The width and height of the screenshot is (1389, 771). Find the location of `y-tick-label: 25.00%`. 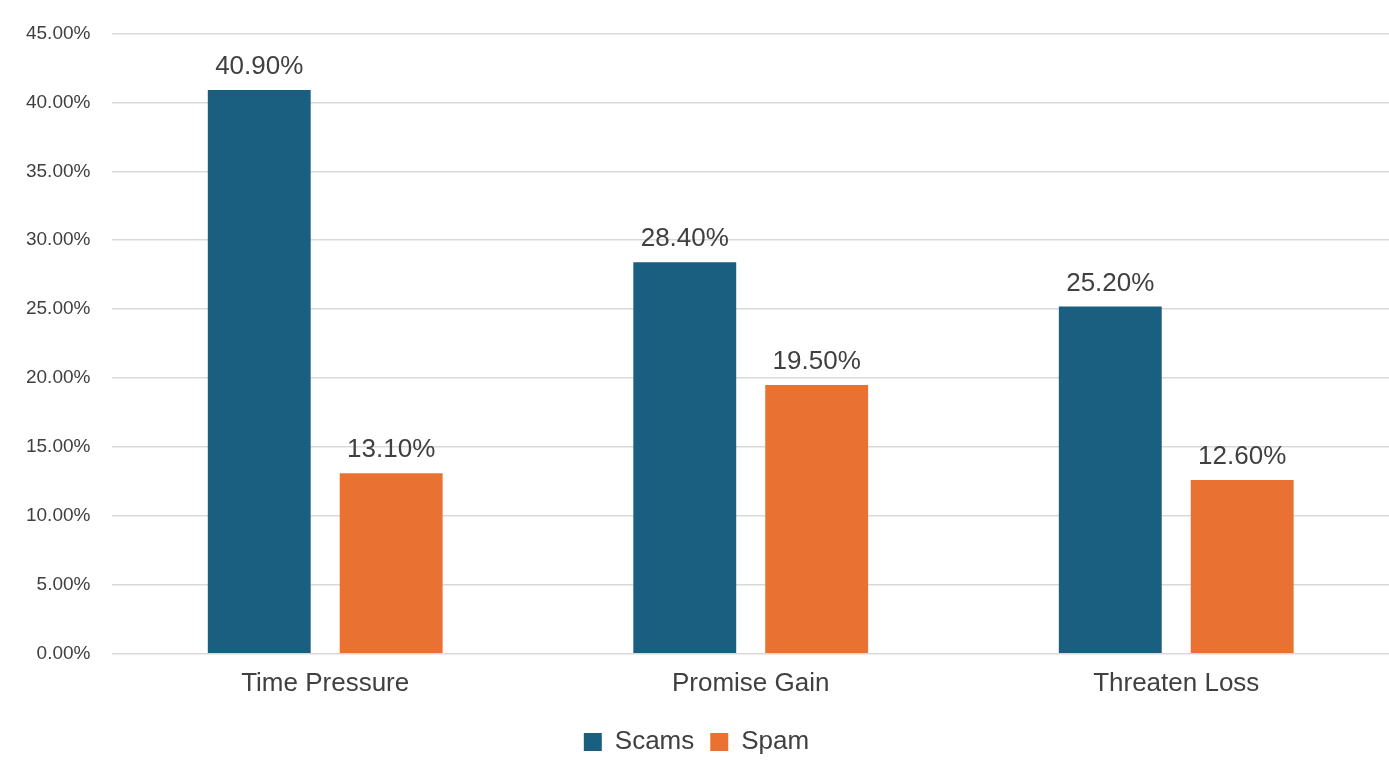

y-tick-label: 25.00% is located at coordinates (58, 308).